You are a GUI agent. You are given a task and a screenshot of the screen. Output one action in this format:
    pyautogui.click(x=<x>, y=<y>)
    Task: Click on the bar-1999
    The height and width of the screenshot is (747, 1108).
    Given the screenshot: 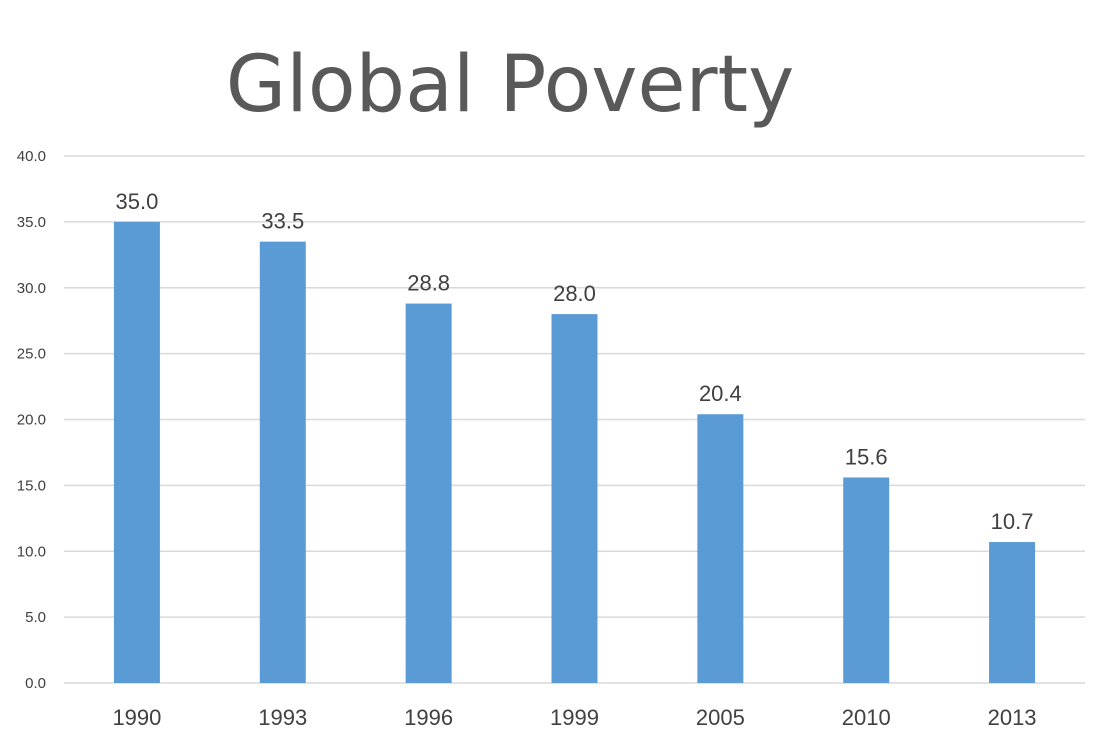 What is the action you would take?
    pyautogui.click(x=574, y=498)
    